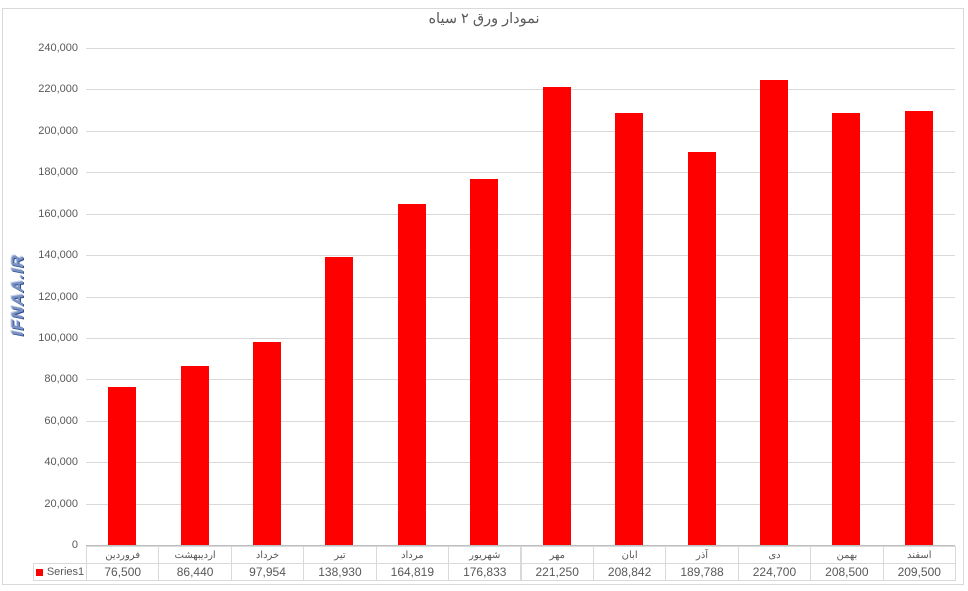 This screenshot has width=968, height=591. I want to click on month-cell: فروردین, so click(123, 555).